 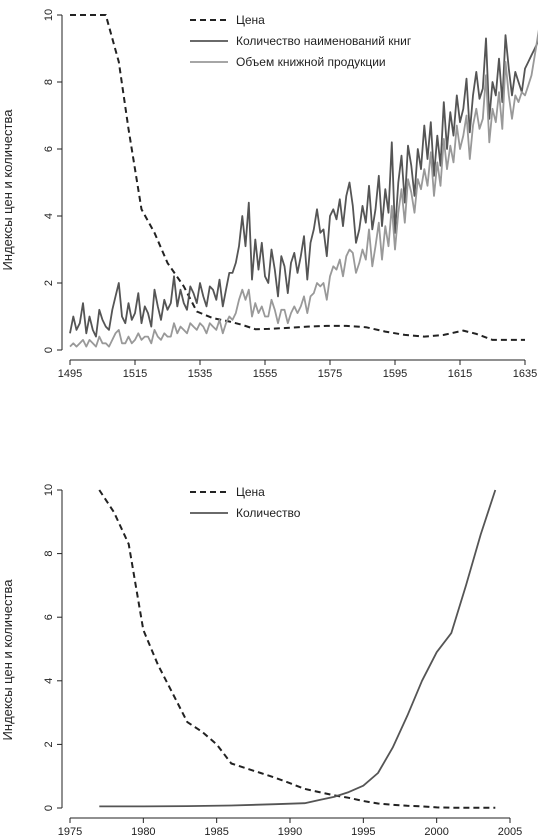 I want to click on legend-label-3: Объем книжной продукции, so click(x=311, y=62).